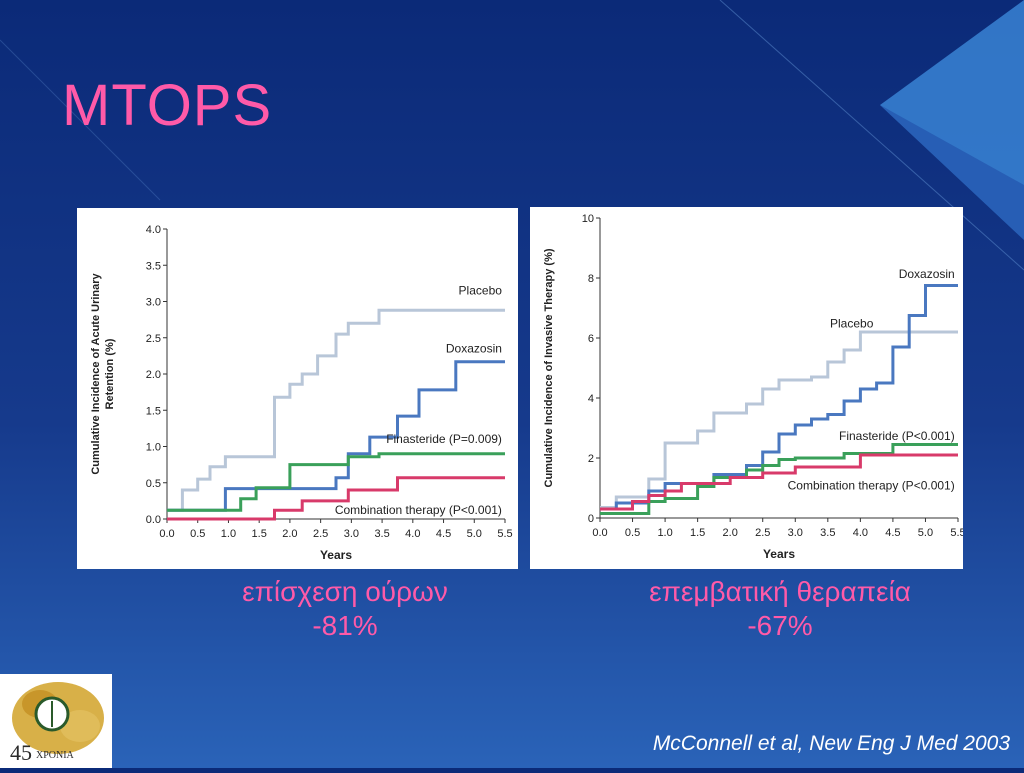 This screenshot has height=773, width=1024. Describe the element at coordinates (336, 555) in the screenshot. I see `chart0-x-axis-label: Years` at that location.